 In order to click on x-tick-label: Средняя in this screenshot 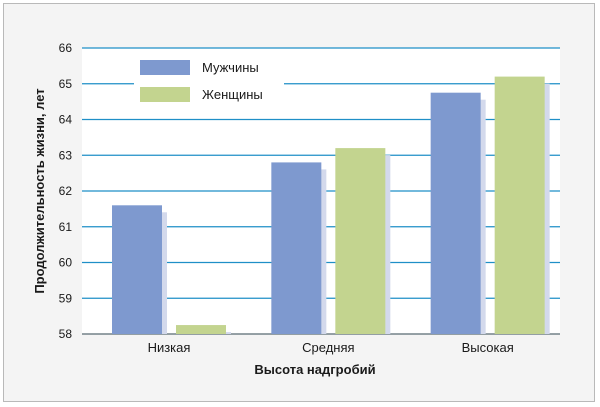, I will do `click(328, 347)`.